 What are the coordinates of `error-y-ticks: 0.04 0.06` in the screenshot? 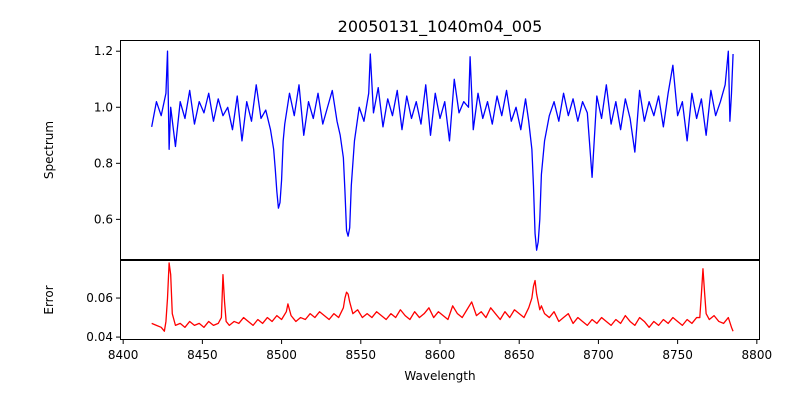 It's located at (103, 317).